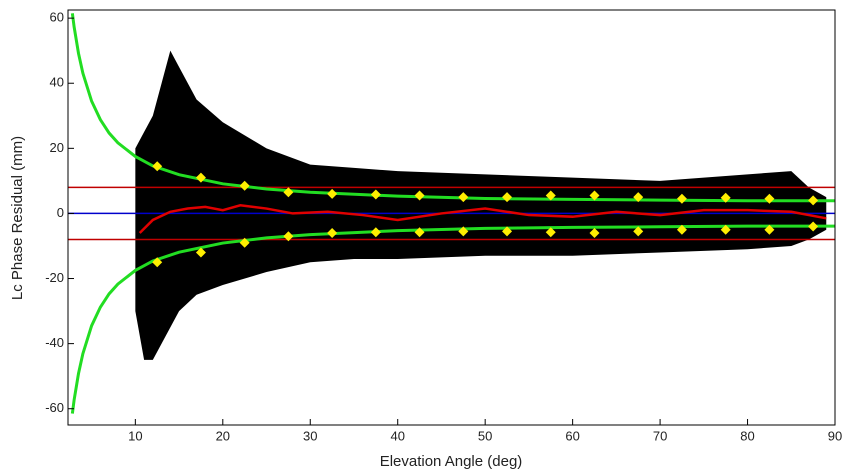  What do you see at coordinates (482, 219) in the screenshot?
I see `series-line` at bounding box center [482, 219].